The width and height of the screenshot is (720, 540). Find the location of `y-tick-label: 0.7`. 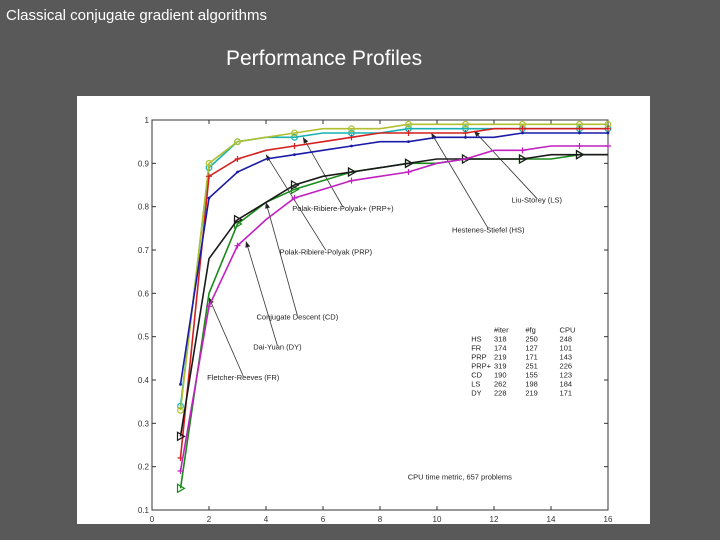

y-tick-label: 0.7 is located at coordinates (144, 250).